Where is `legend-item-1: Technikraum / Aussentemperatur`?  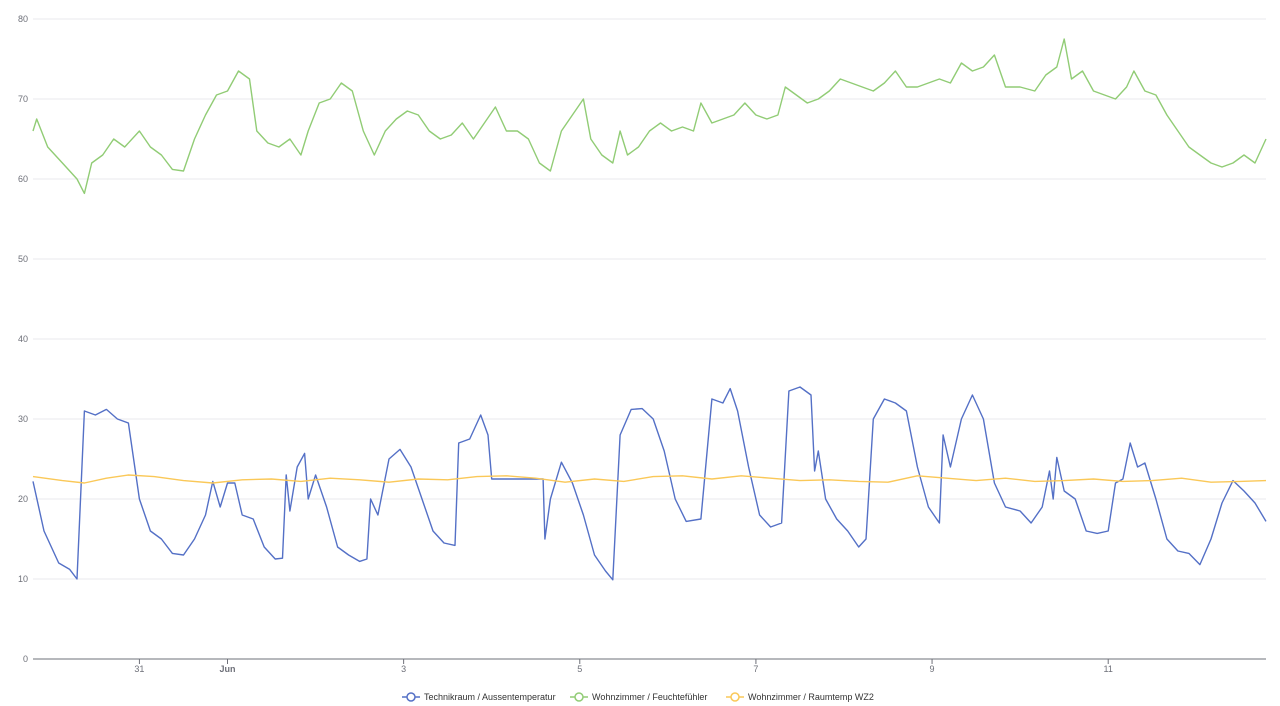
legend-item-1: Technikraum / Aussentemperatur is located at coordinates (479, 697).